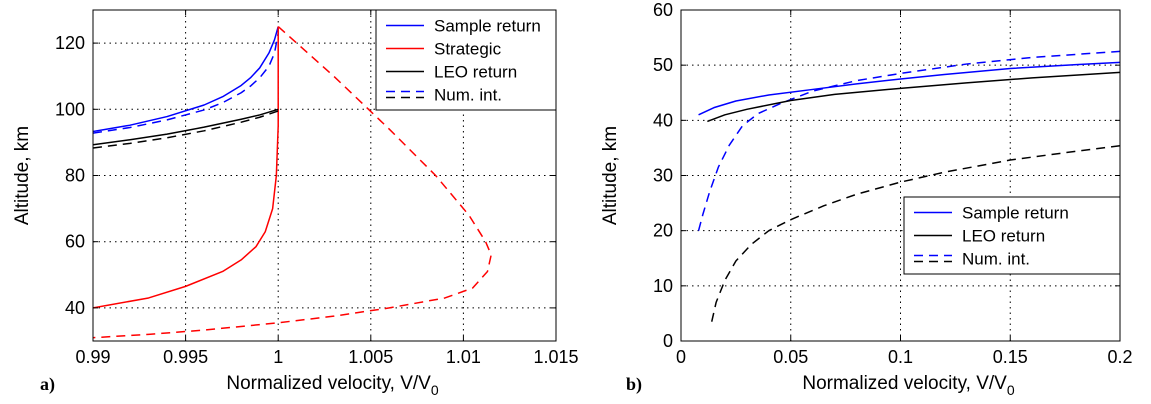 This screenshot has width=1151, height=404. I want to click on x-tick-label: 0.15, so click(1010, 357).